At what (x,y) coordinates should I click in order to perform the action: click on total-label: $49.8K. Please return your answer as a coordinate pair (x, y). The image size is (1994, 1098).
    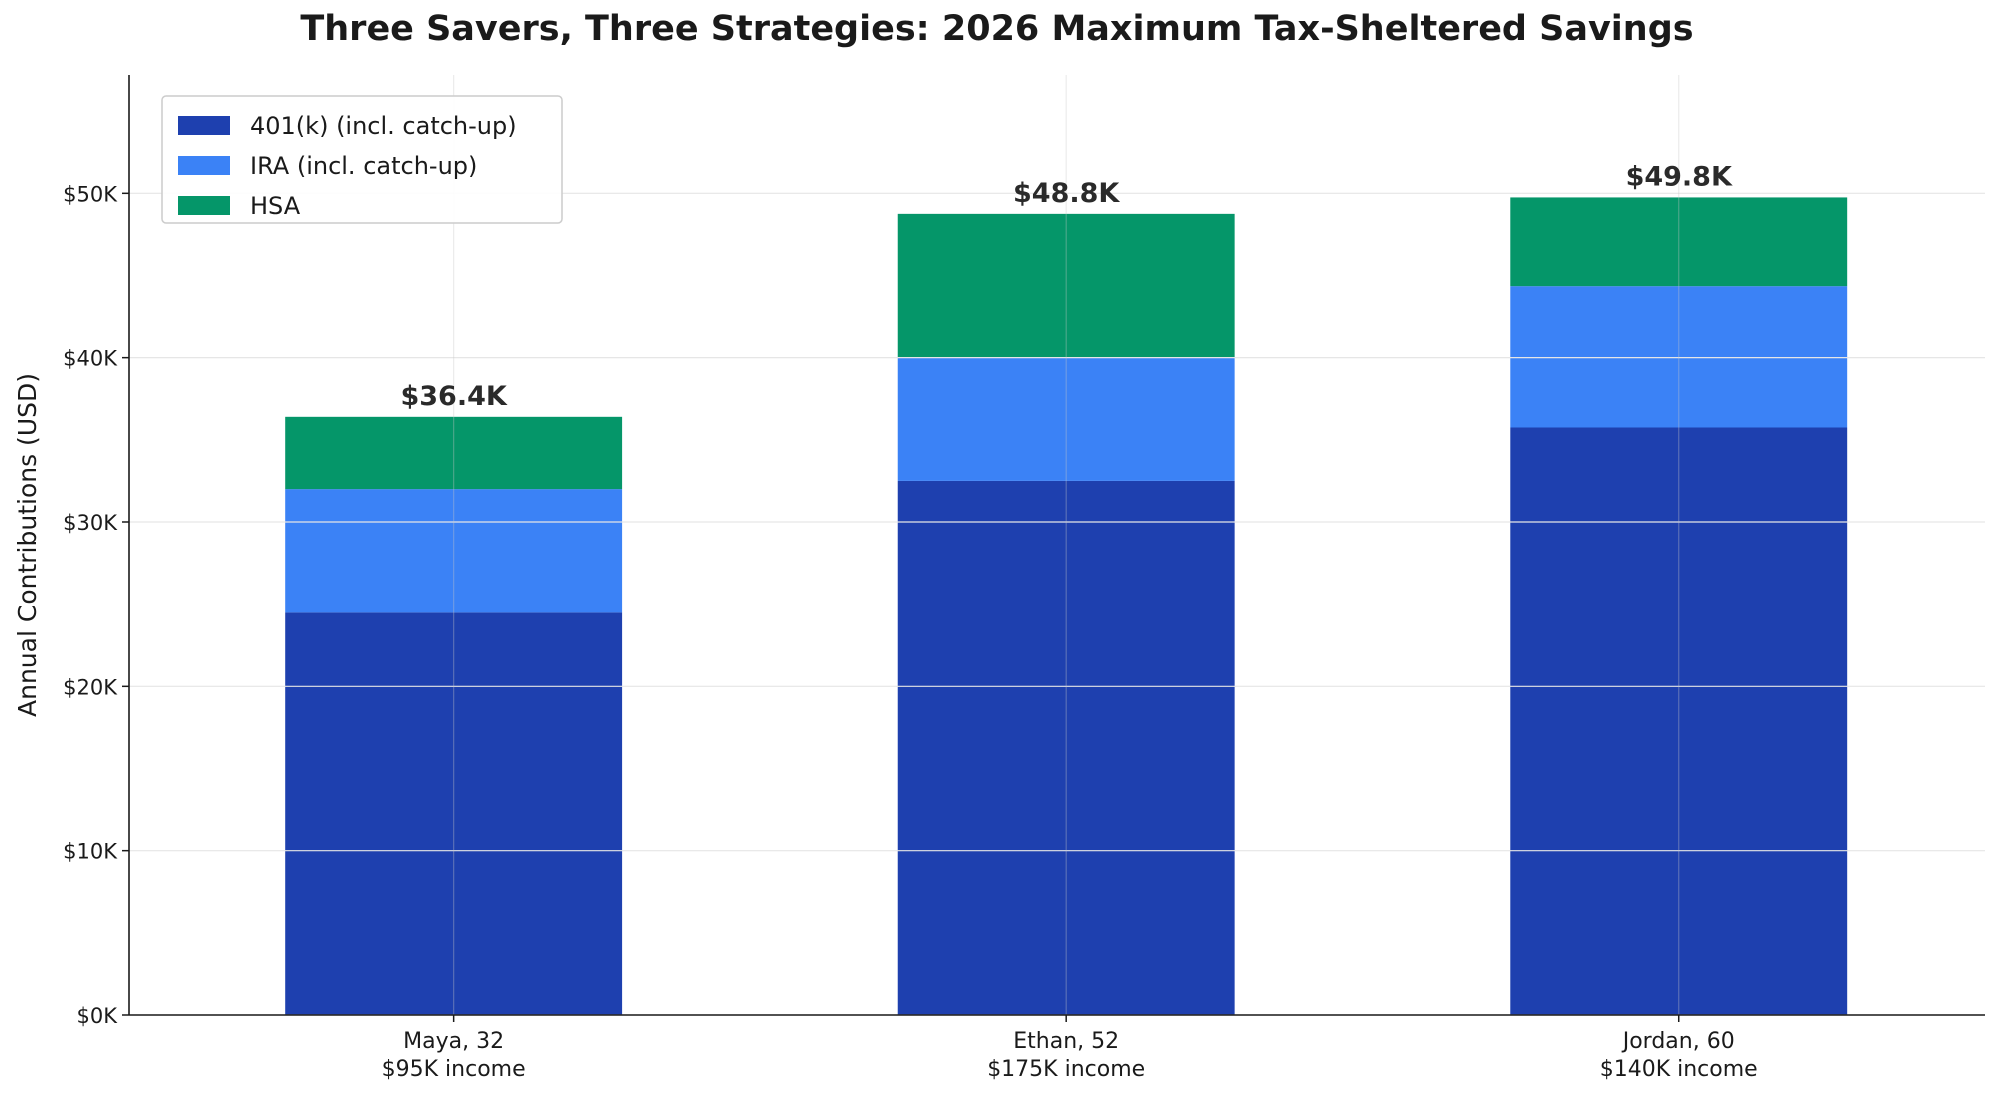
    Looking at the image, I should click on (1679, 176).